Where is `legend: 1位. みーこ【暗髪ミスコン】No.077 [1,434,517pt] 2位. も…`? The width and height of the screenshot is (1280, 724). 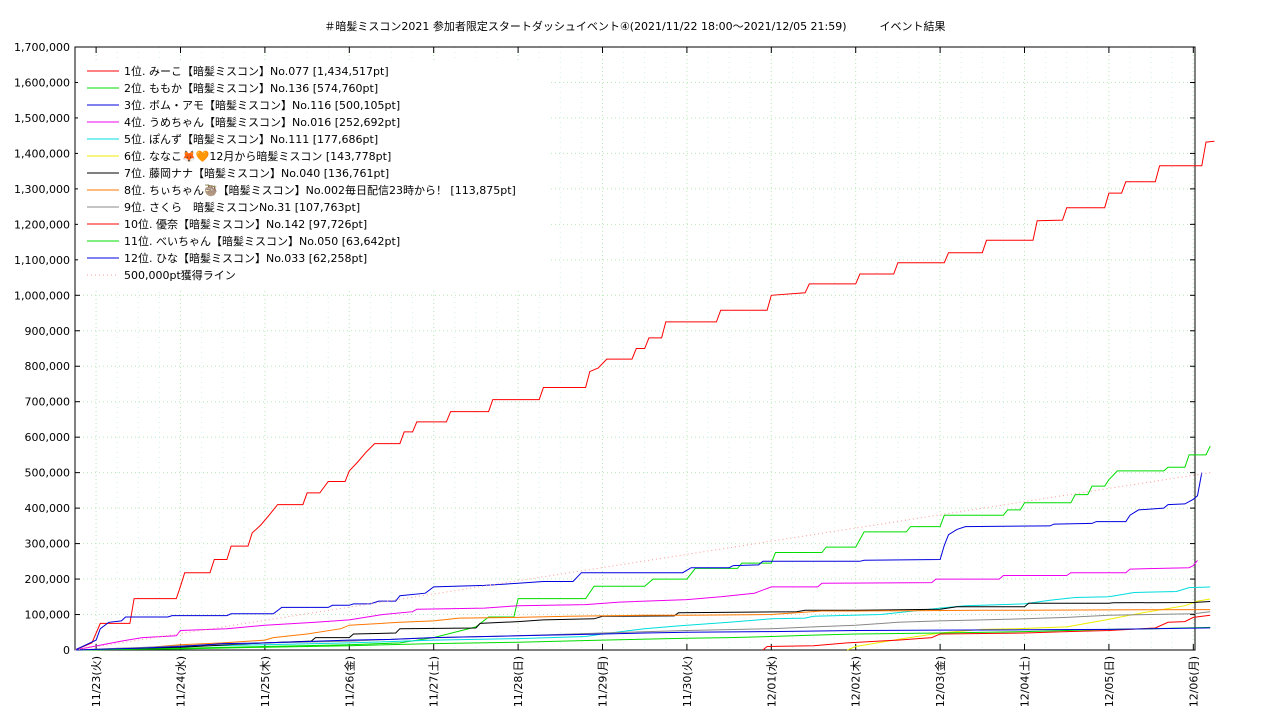
legend: 1位. みーこ【暗髪ミスコン】No.077 [1,434,517pt] 2位. も… is located at coordinates (313, 174).